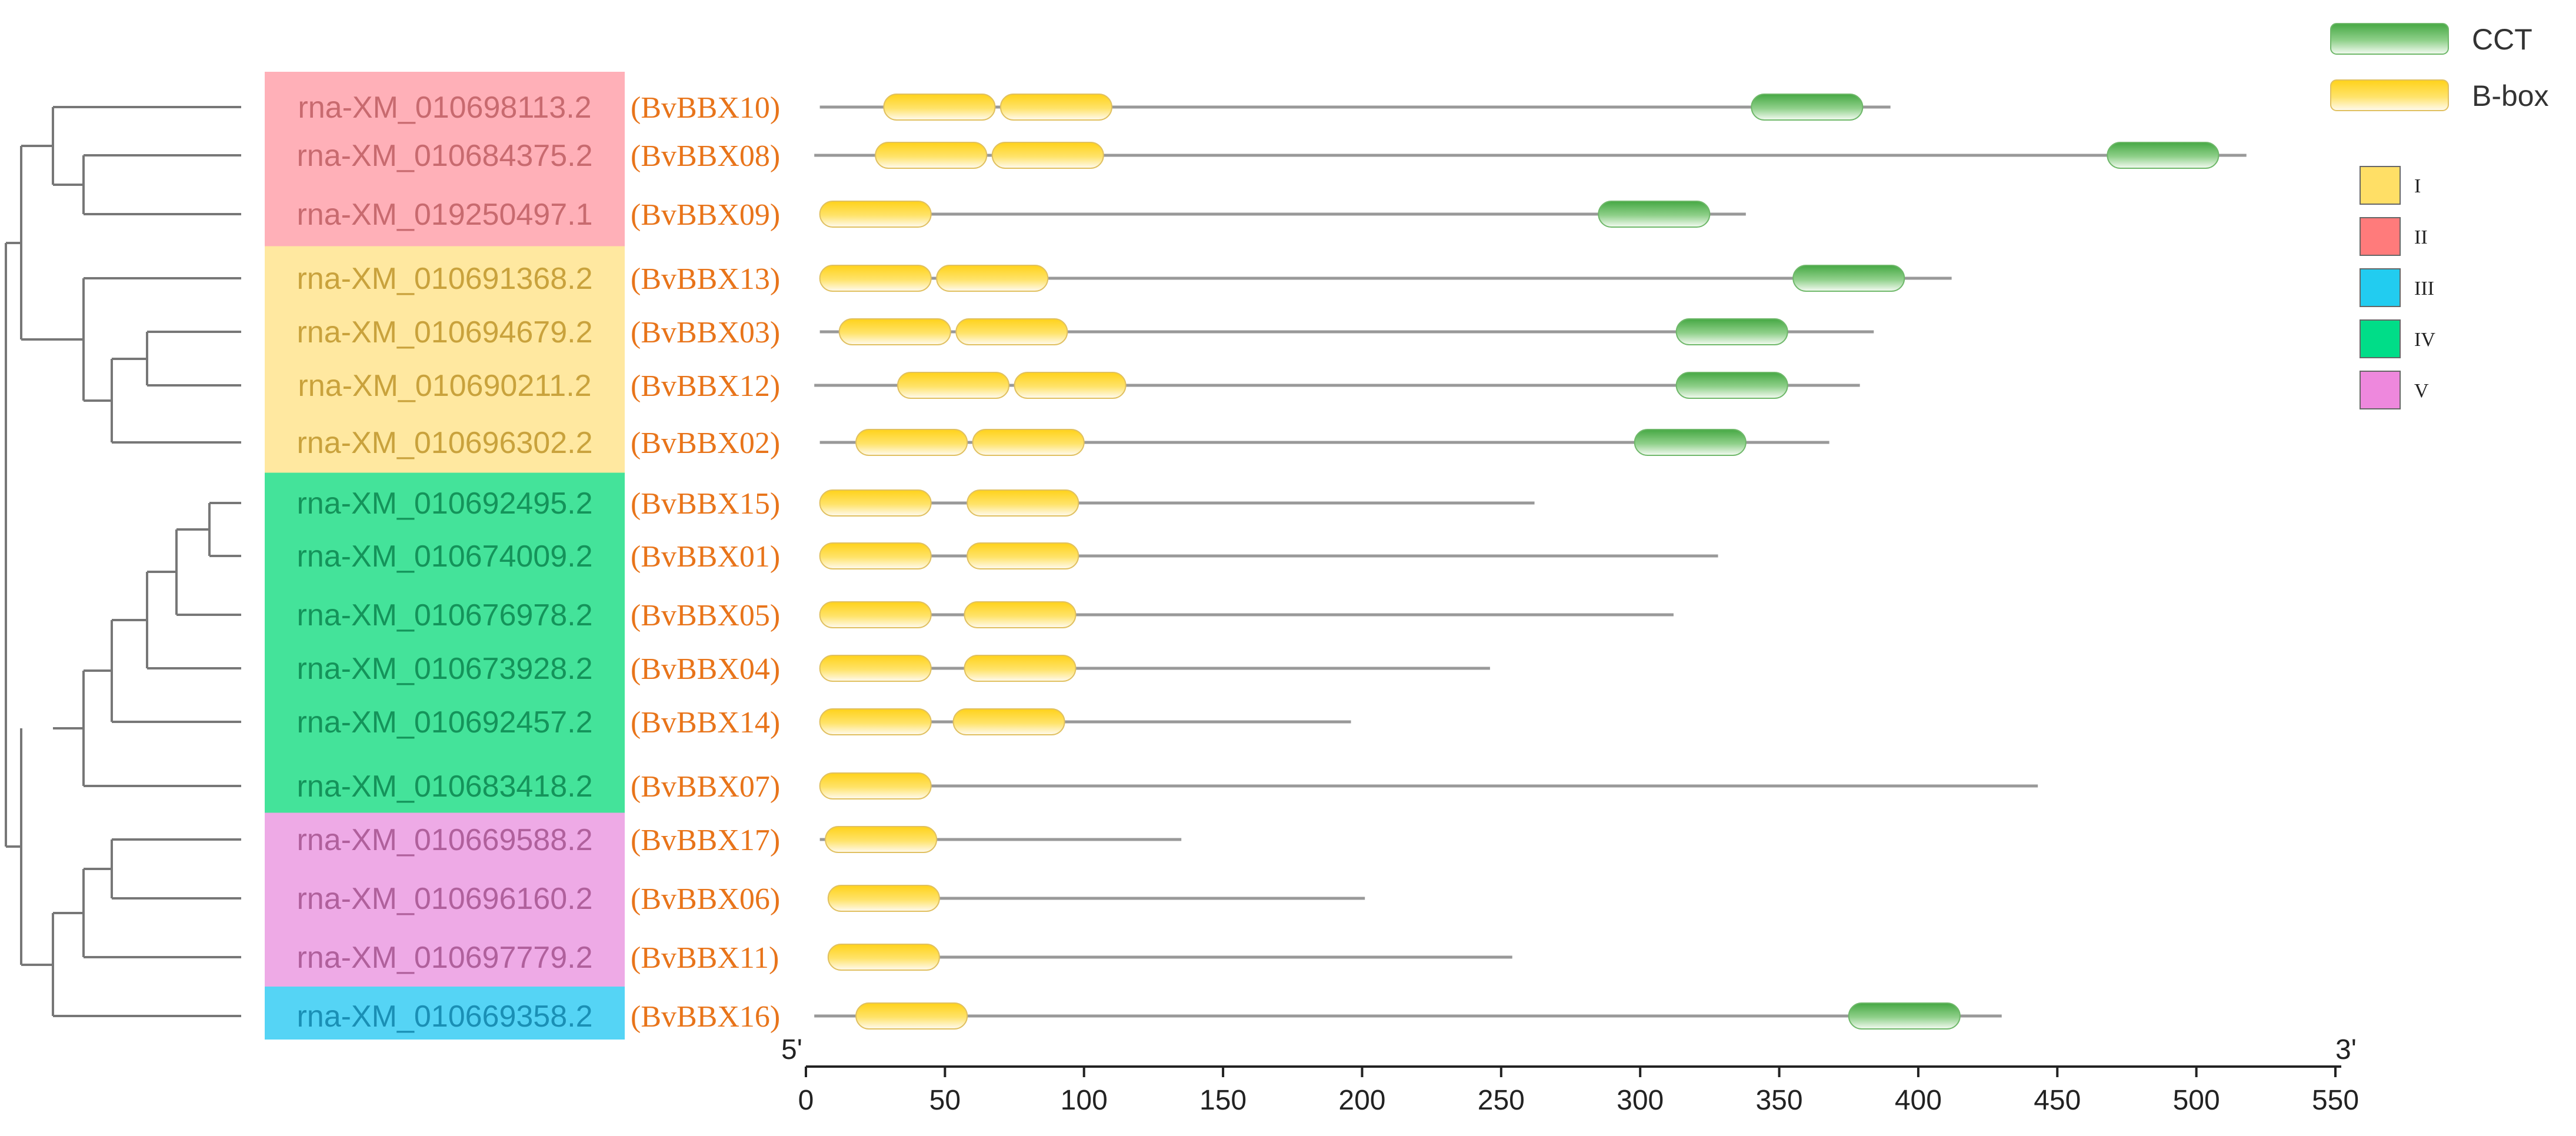 The image size is (2576, 1136). What do you see at coordinates (705, 156) in the screenshot?
I see `gene-name-label: (BvBBX08)` at bounding box center [705, 156].